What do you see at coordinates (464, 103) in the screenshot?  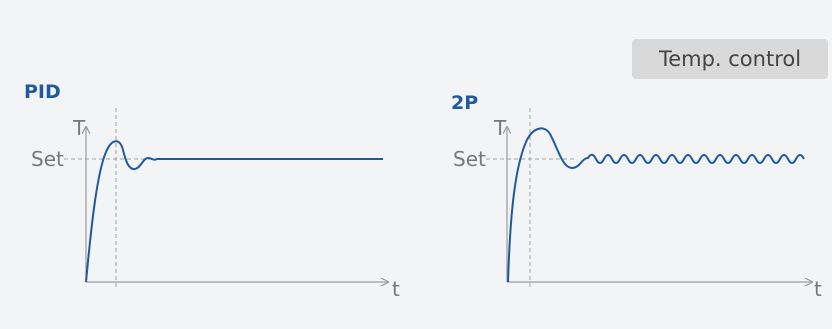 I see `twop-title: 2P` at bounding box center [464, 103].